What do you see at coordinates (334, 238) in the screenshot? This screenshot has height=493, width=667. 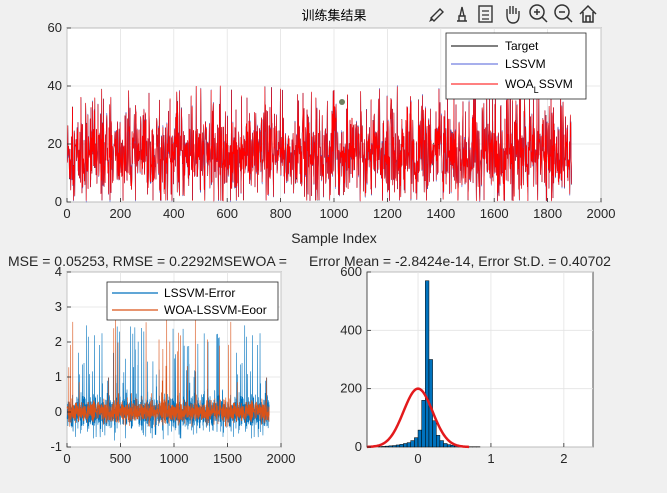 I see `x-axis-label-1: Sample Index` at bounding box center [334, 238].